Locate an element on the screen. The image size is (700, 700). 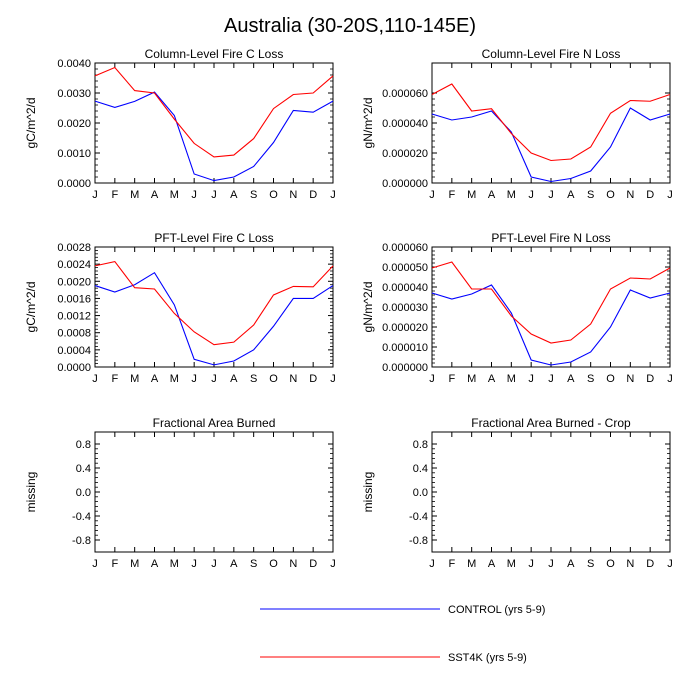
y-tick-label: 0.0028 is located at coordinates (74, 248).